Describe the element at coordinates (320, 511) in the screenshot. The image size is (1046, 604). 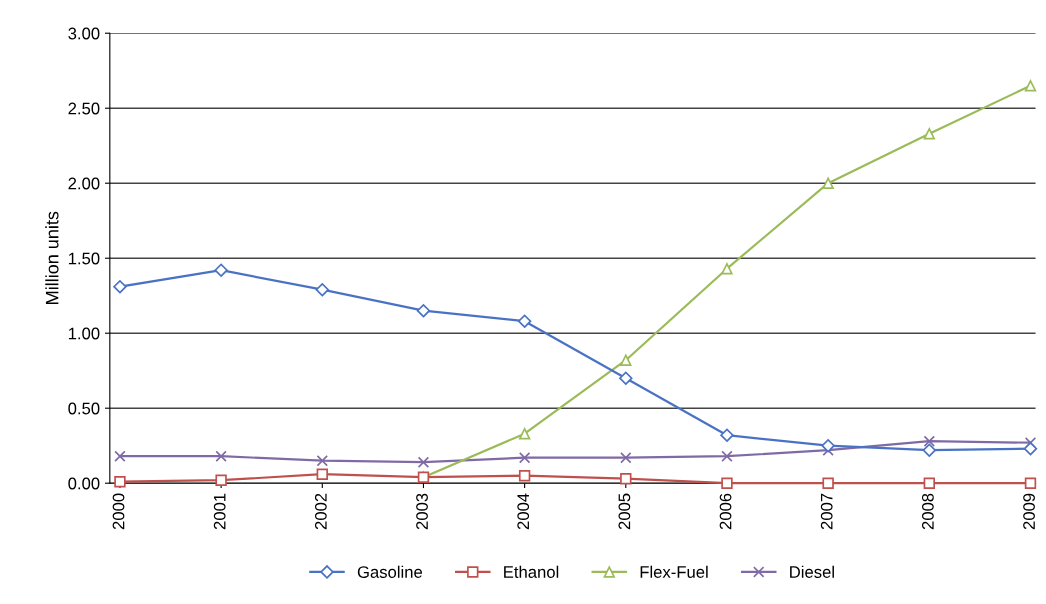
I see `x-tick-label: 2002` at that location.